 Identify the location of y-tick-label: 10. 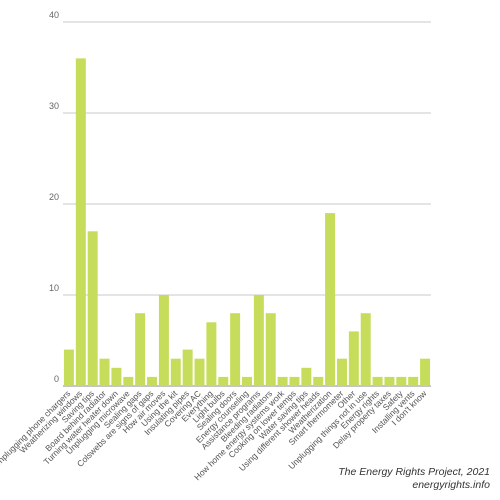
(54, 288).